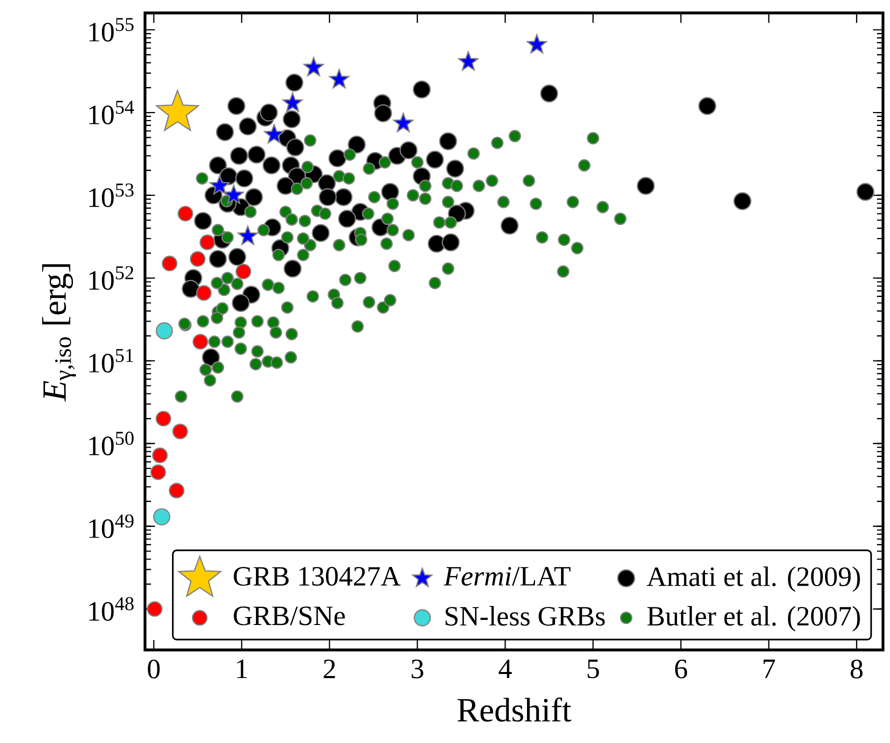  Describe the element at coordinates (111, 609) in the screenshot. I see `y-tick-label: 10$^{48}$` at that location.